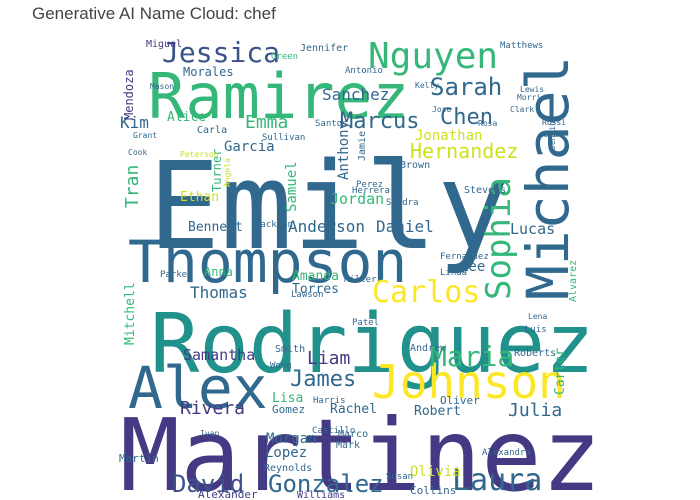  What do you see at coordinates (209, 433) in the screenshot?
I see `word-ivan: Ivan` at bounding box center [209, 433].